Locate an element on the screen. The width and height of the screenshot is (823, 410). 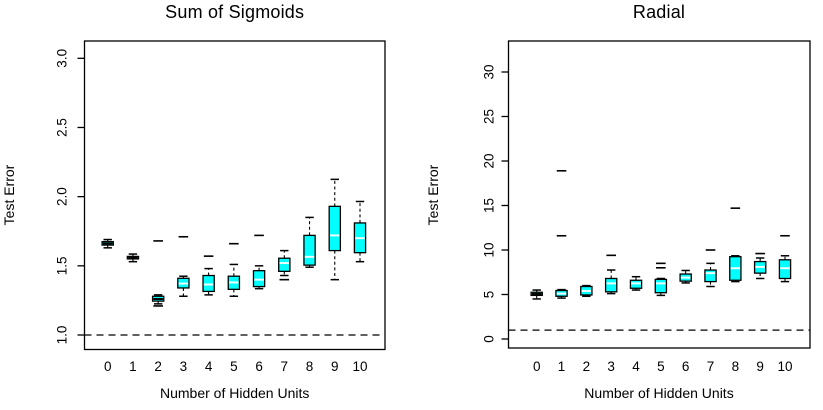
y-tick-label: 20 is located at coordinates (489, 160).